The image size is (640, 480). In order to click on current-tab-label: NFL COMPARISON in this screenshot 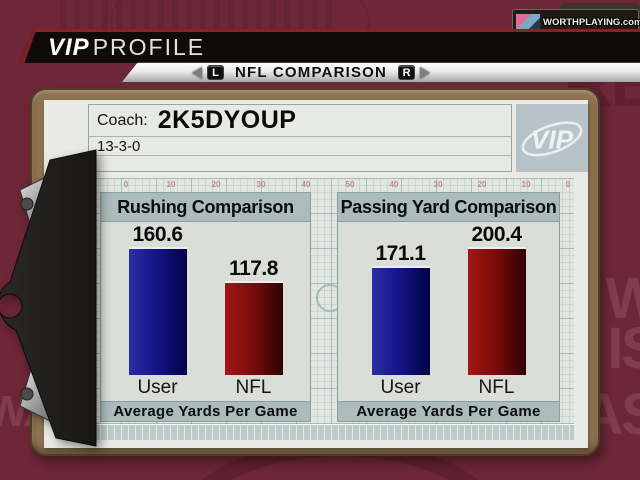, I will do `click(311, 72)`.